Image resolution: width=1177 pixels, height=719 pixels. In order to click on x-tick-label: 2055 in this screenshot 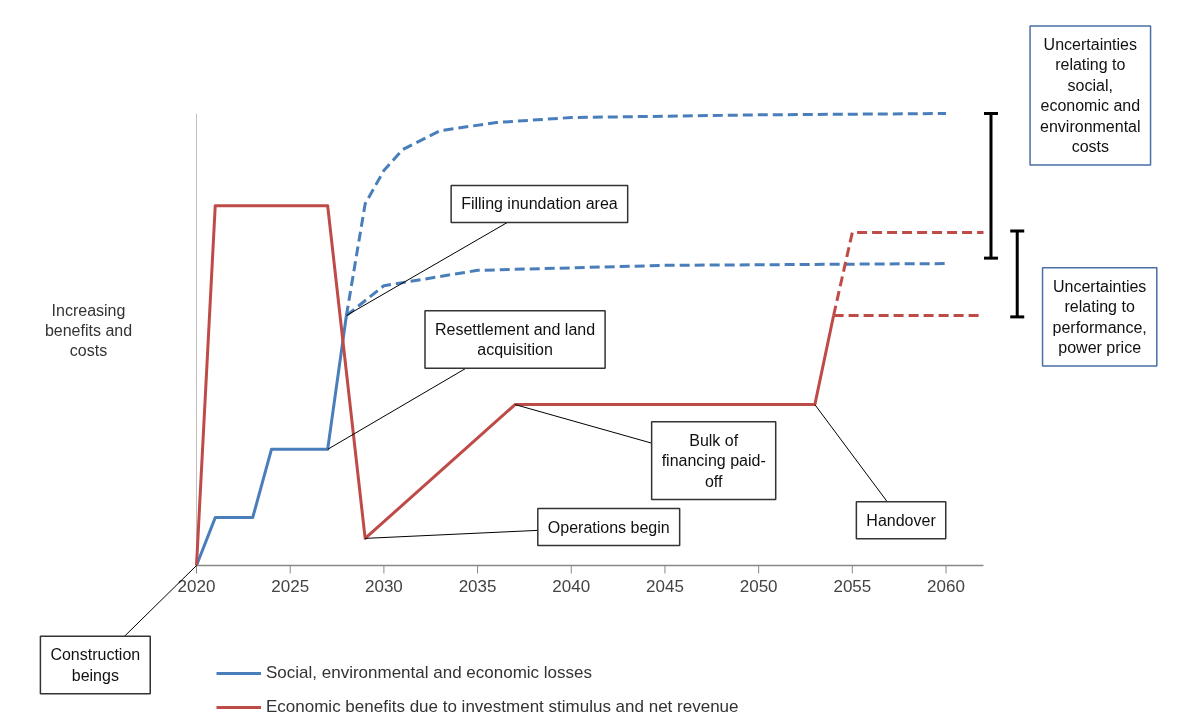, I will do `click(852, 586)`.